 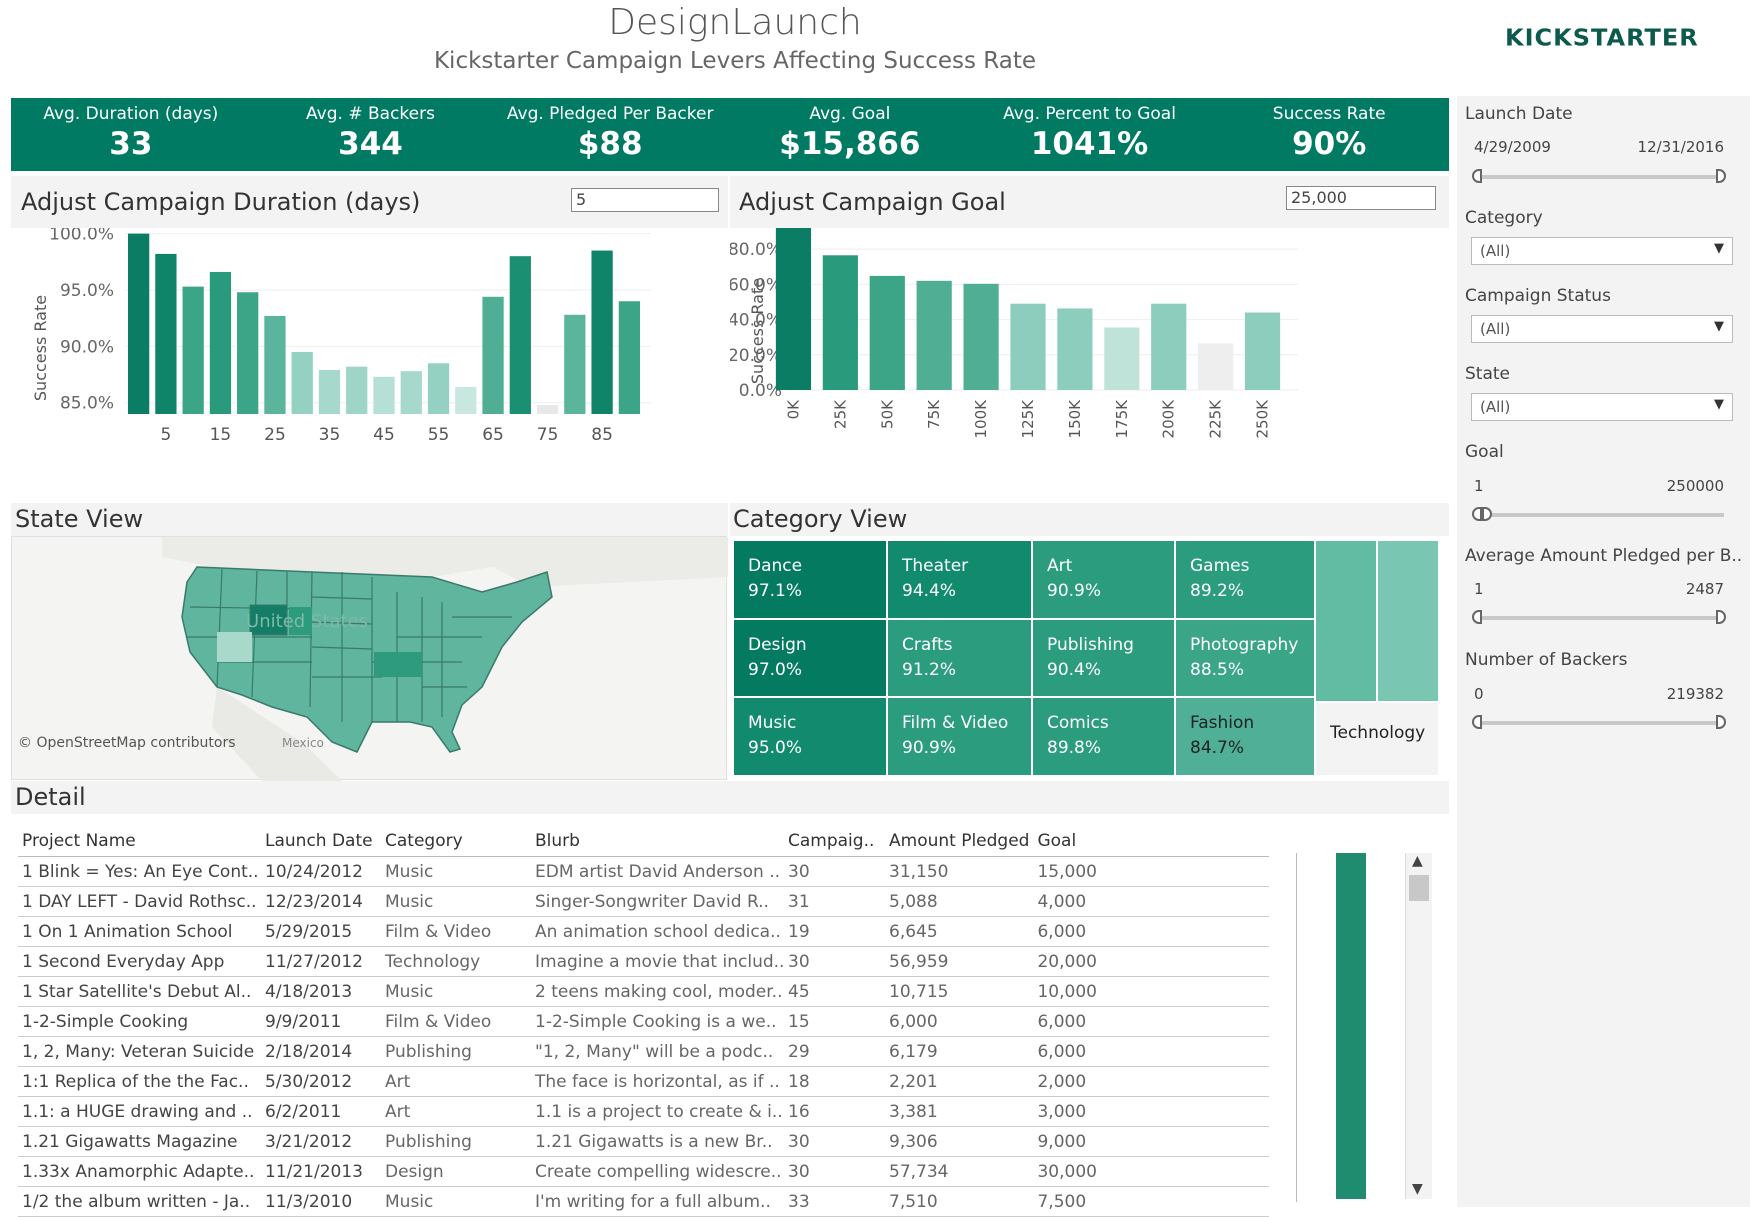 What do you see at coordinates (1377, 739) in the screenshot?
I see `treemap-cell-technology: Technology` at bounding box center [1377, 739].